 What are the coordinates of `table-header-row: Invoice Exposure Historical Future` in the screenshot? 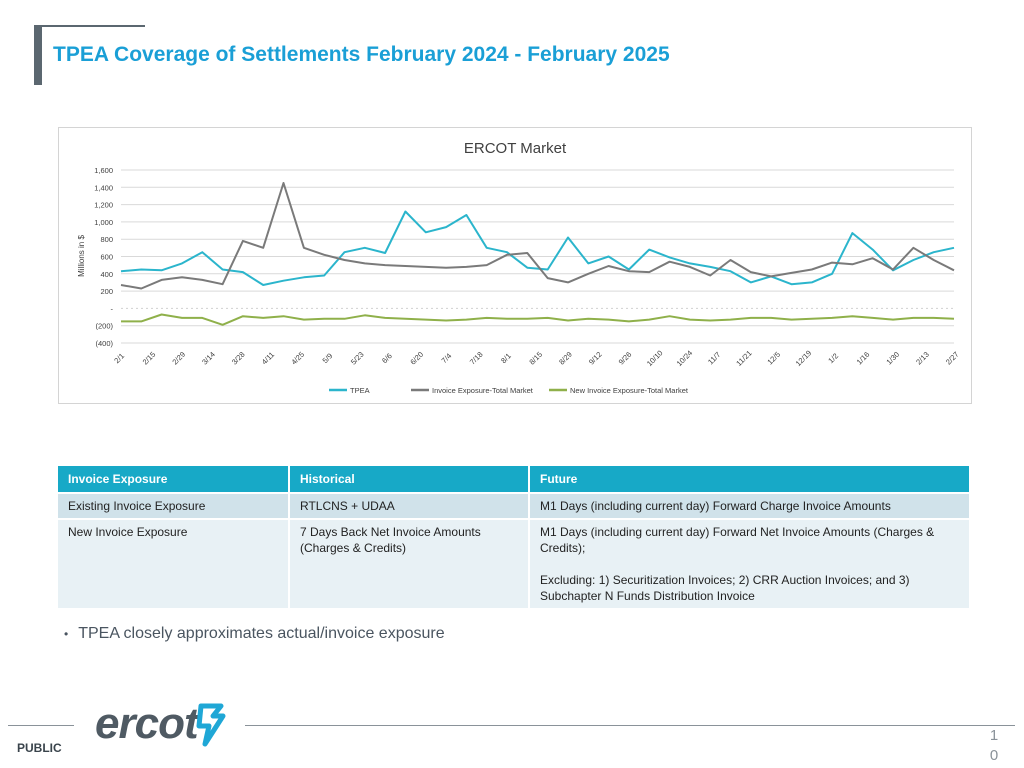 It's located at (514, 479).